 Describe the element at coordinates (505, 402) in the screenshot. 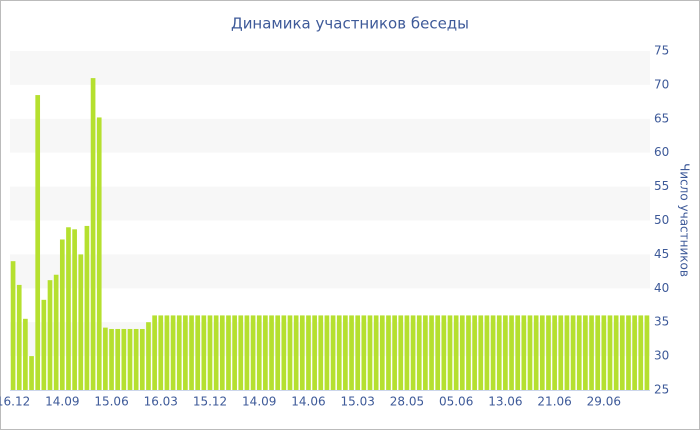

I see `x-tick-label: 13.06` at that location.